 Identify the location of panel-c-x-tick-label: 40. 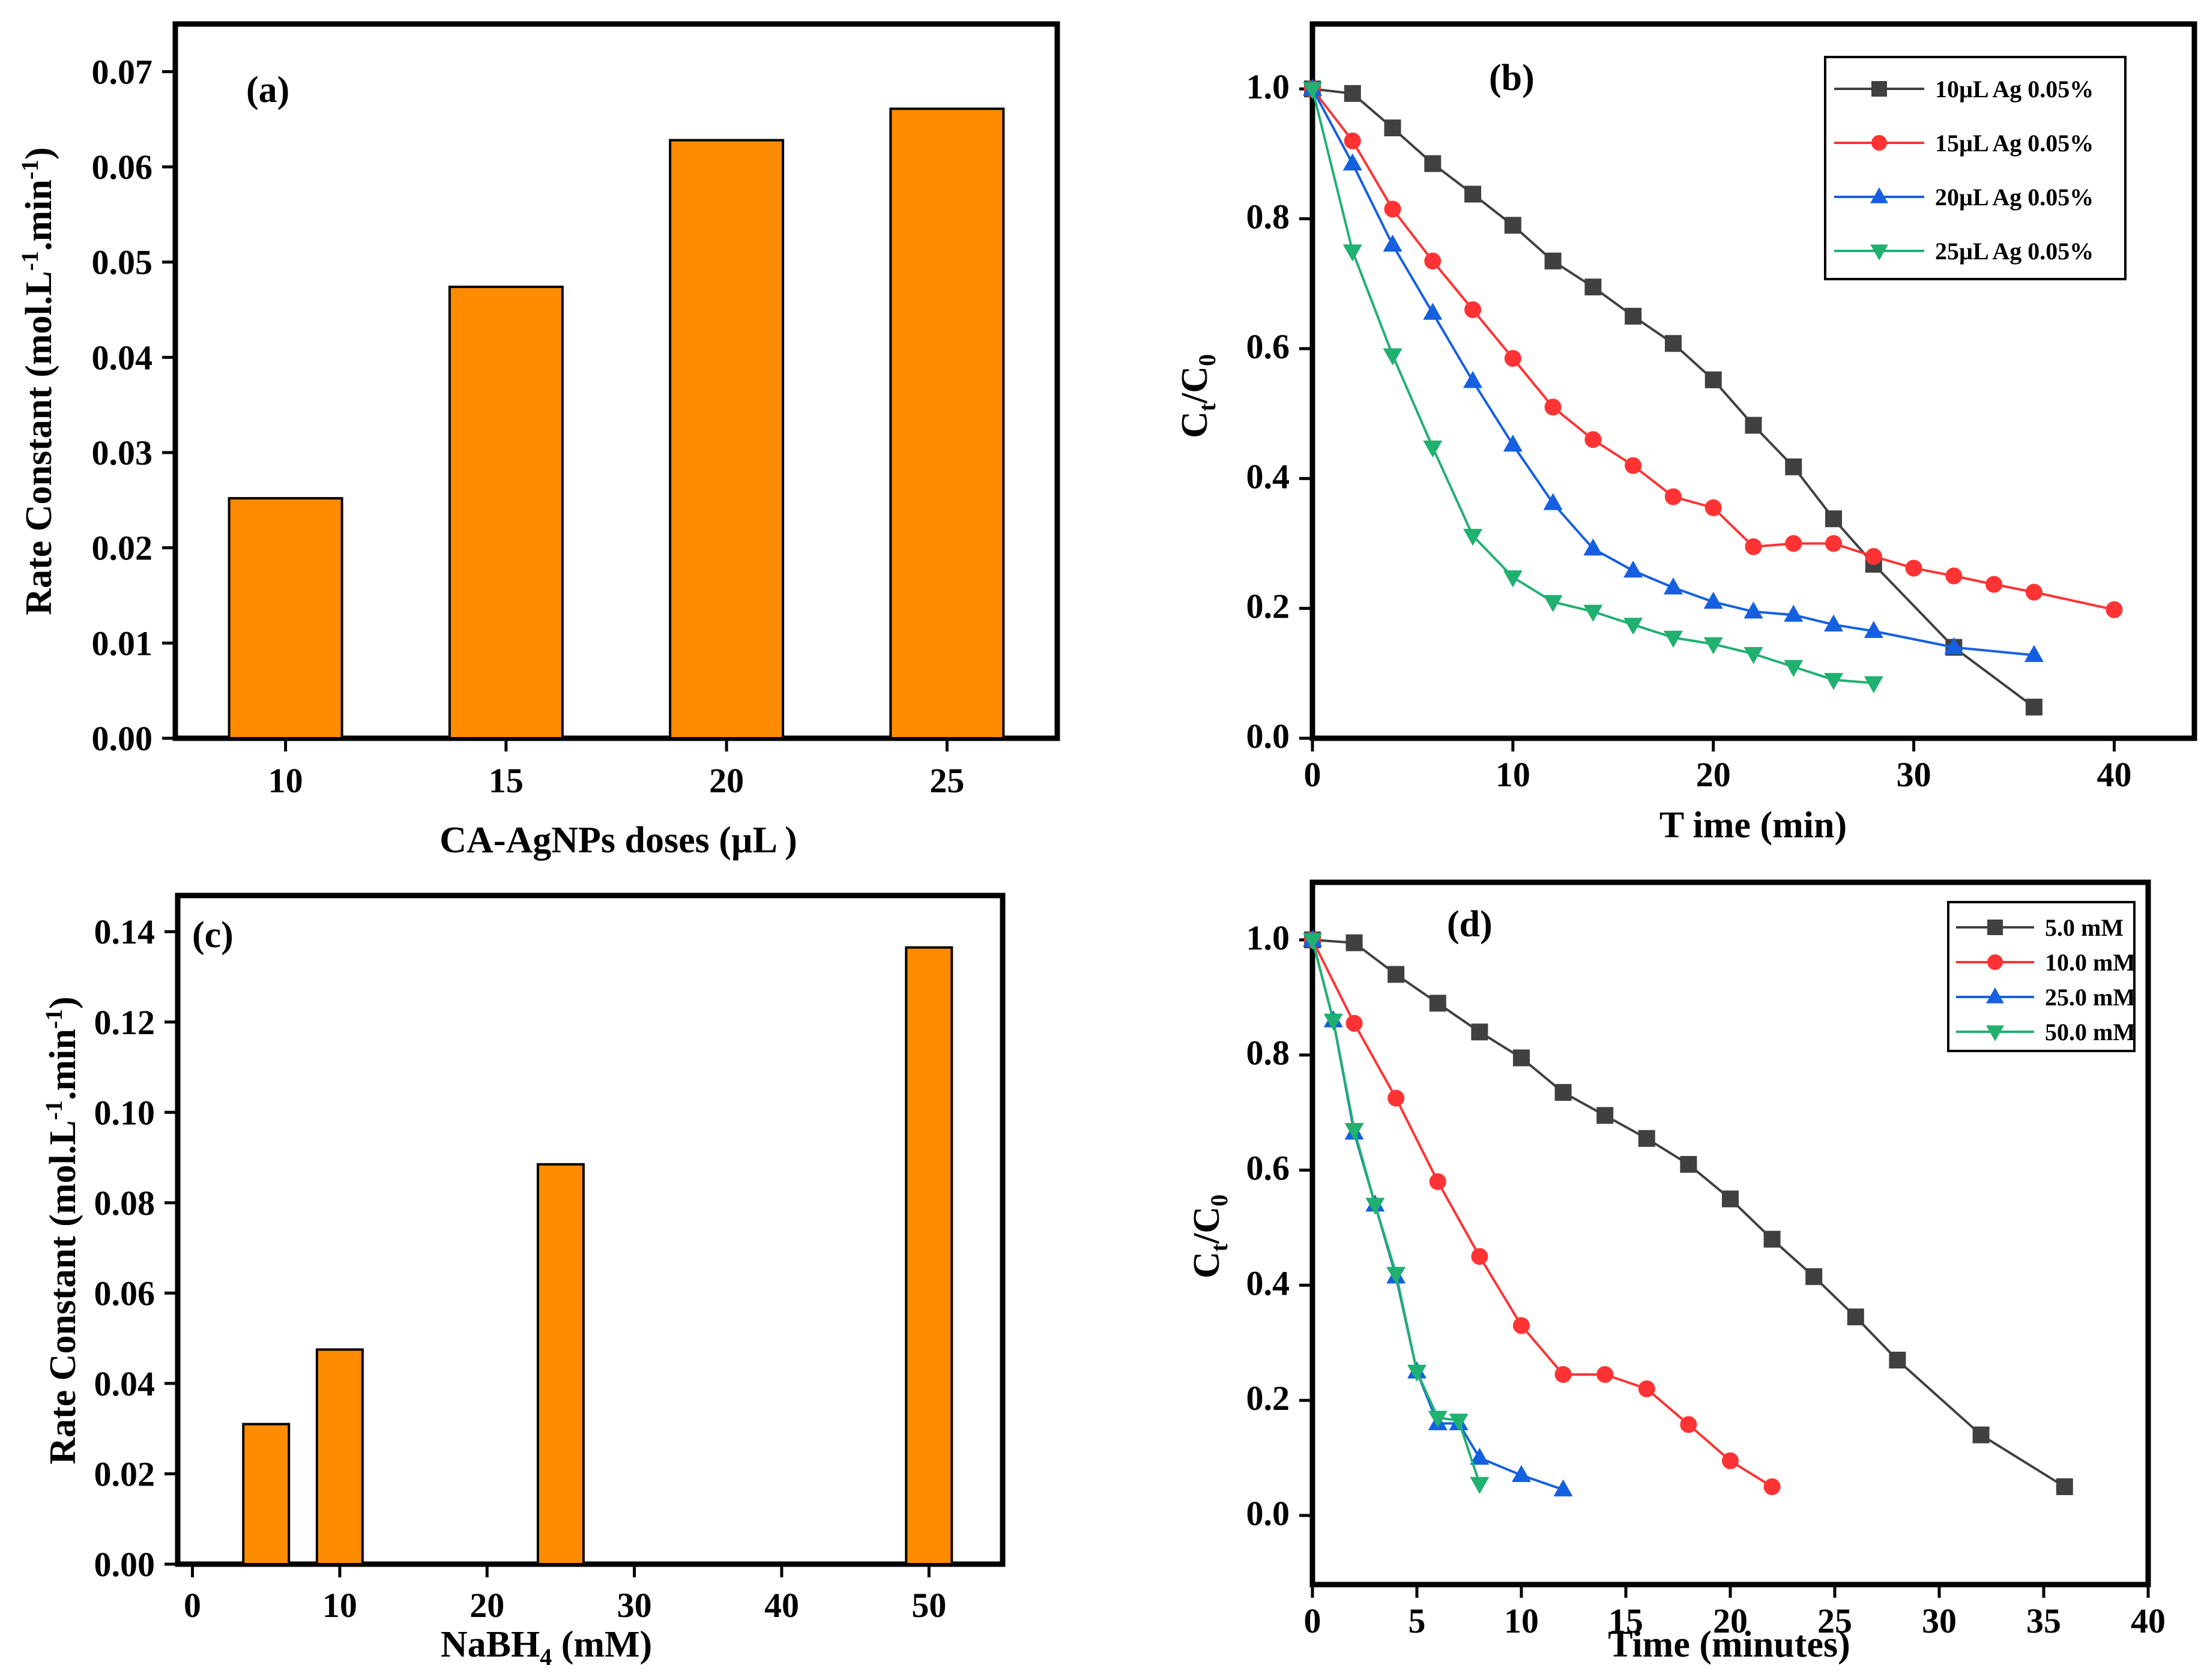
(782, 1605).